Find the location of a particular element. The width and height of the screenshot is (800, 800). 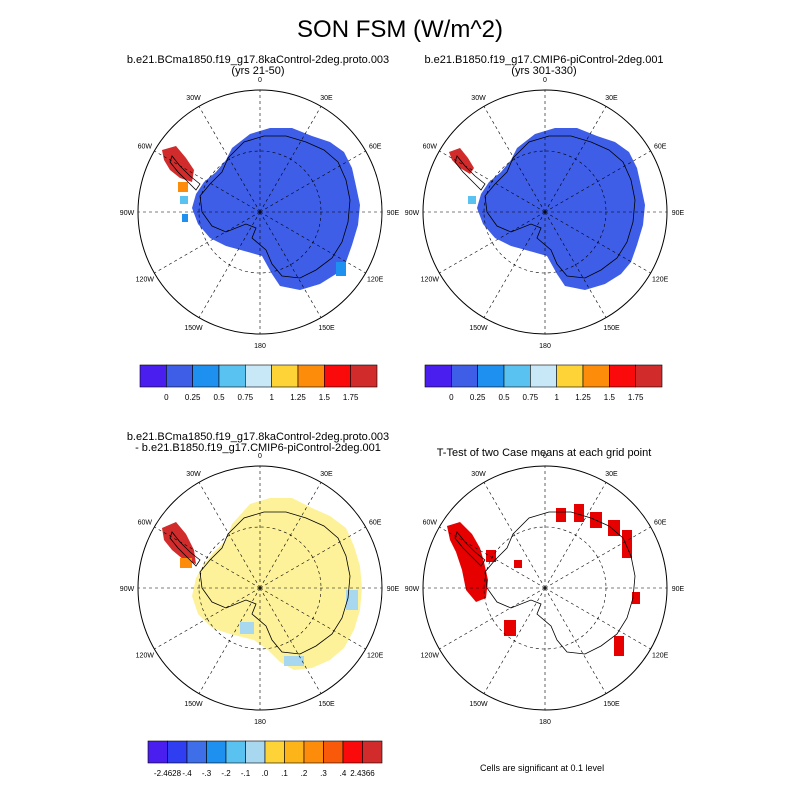

colorbar-tick-label: 1.25 is located at coordinates (298, 397).